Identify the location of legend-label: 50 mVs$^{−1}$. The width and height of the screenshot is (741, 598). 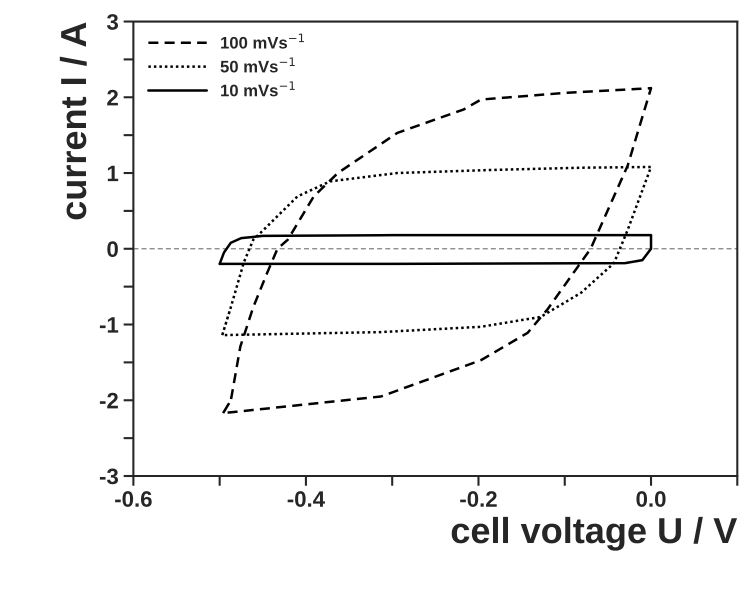
(257, 65).